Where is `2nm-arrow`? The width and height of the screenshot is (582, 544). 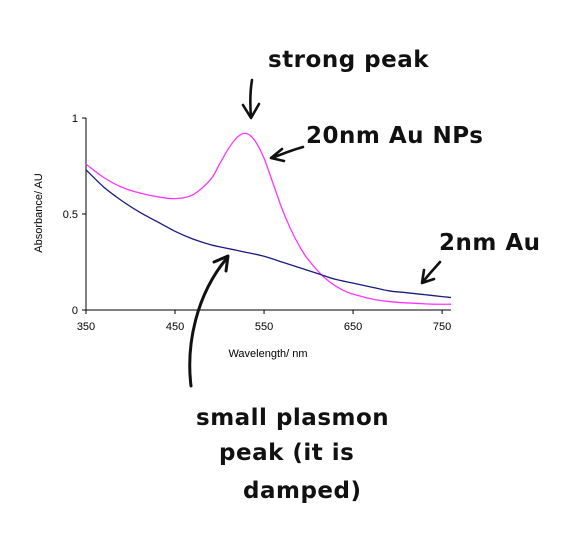 2nm-arrow is located at coordinates (431, 272).